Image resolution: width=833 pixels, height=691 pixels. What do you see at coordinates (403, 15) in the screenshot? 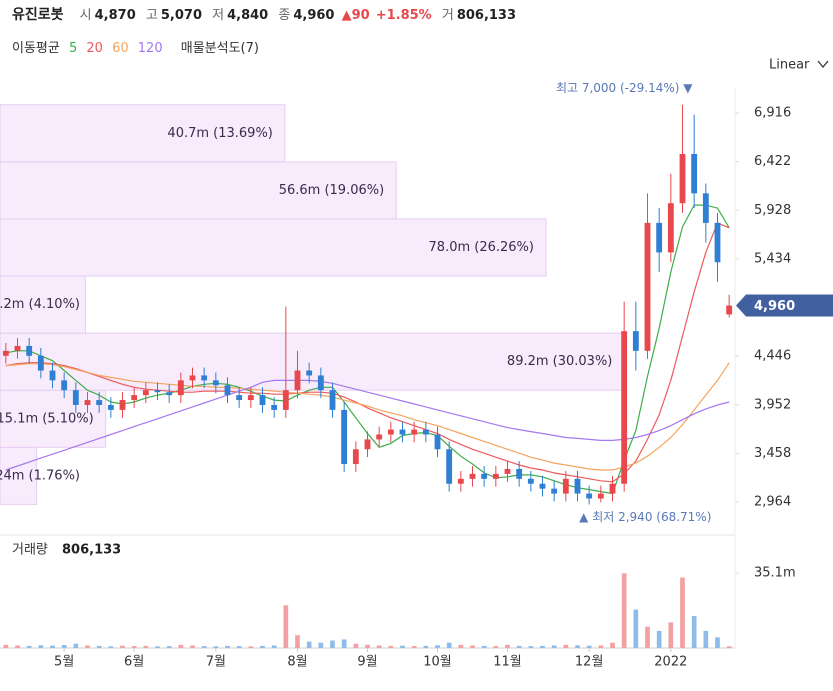
I see `change-pct: +1.85%` at bounding box center [403, 15].